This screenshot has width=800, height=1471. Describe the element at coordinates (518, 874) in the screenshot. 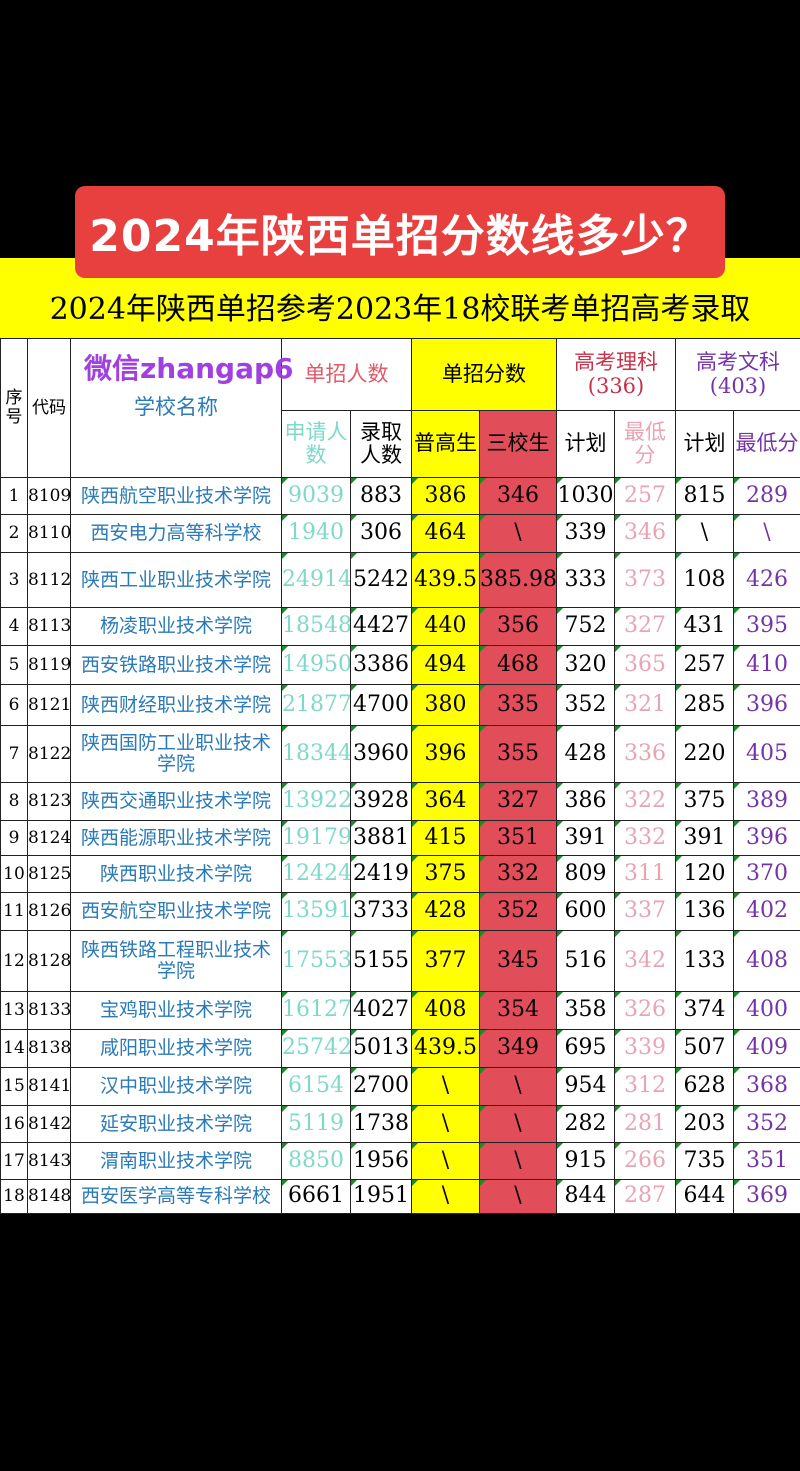

I see `cell-three-school: 332` at that location.